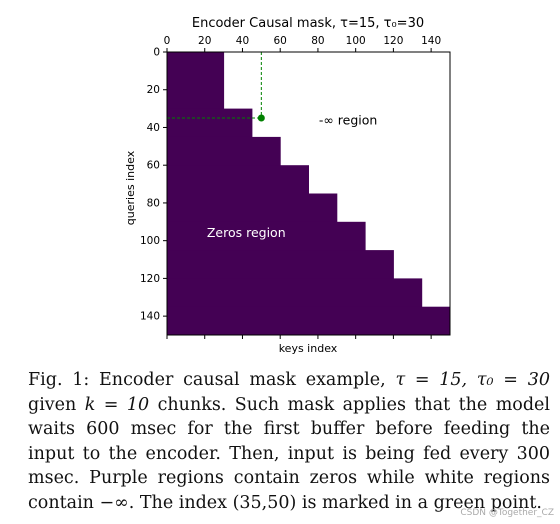 Image resolution: width=560 pixels, height=524 pixels. Describe the element at coordinates (242, 41) in the screenshot. I see `x-tick-label-40: 40` at that location.